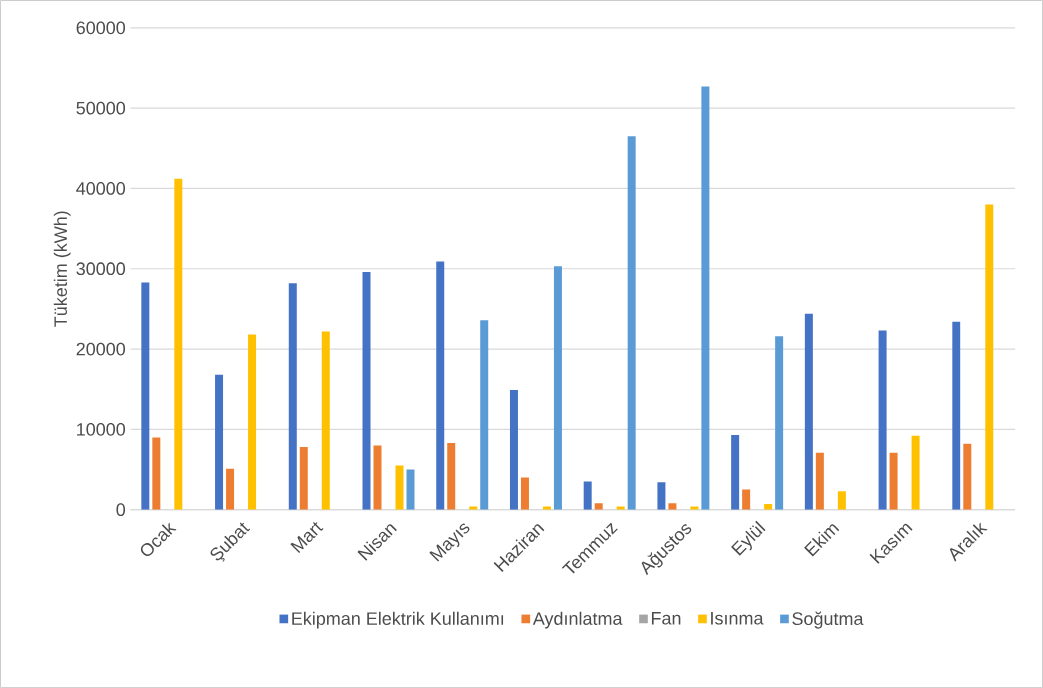 Image resolution: width=1043 pixels, height=688 pixels. Describe the element at coordinates (666, 618) in the screenshot. I see `legend-label: Fan` at that location.